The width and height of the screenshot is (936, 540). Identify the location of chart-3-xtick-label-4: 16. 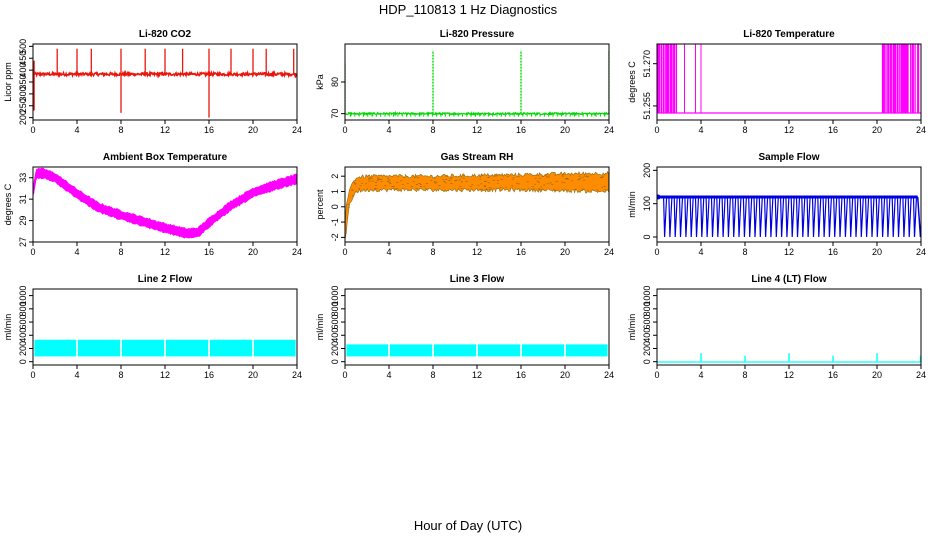
(833, 130).